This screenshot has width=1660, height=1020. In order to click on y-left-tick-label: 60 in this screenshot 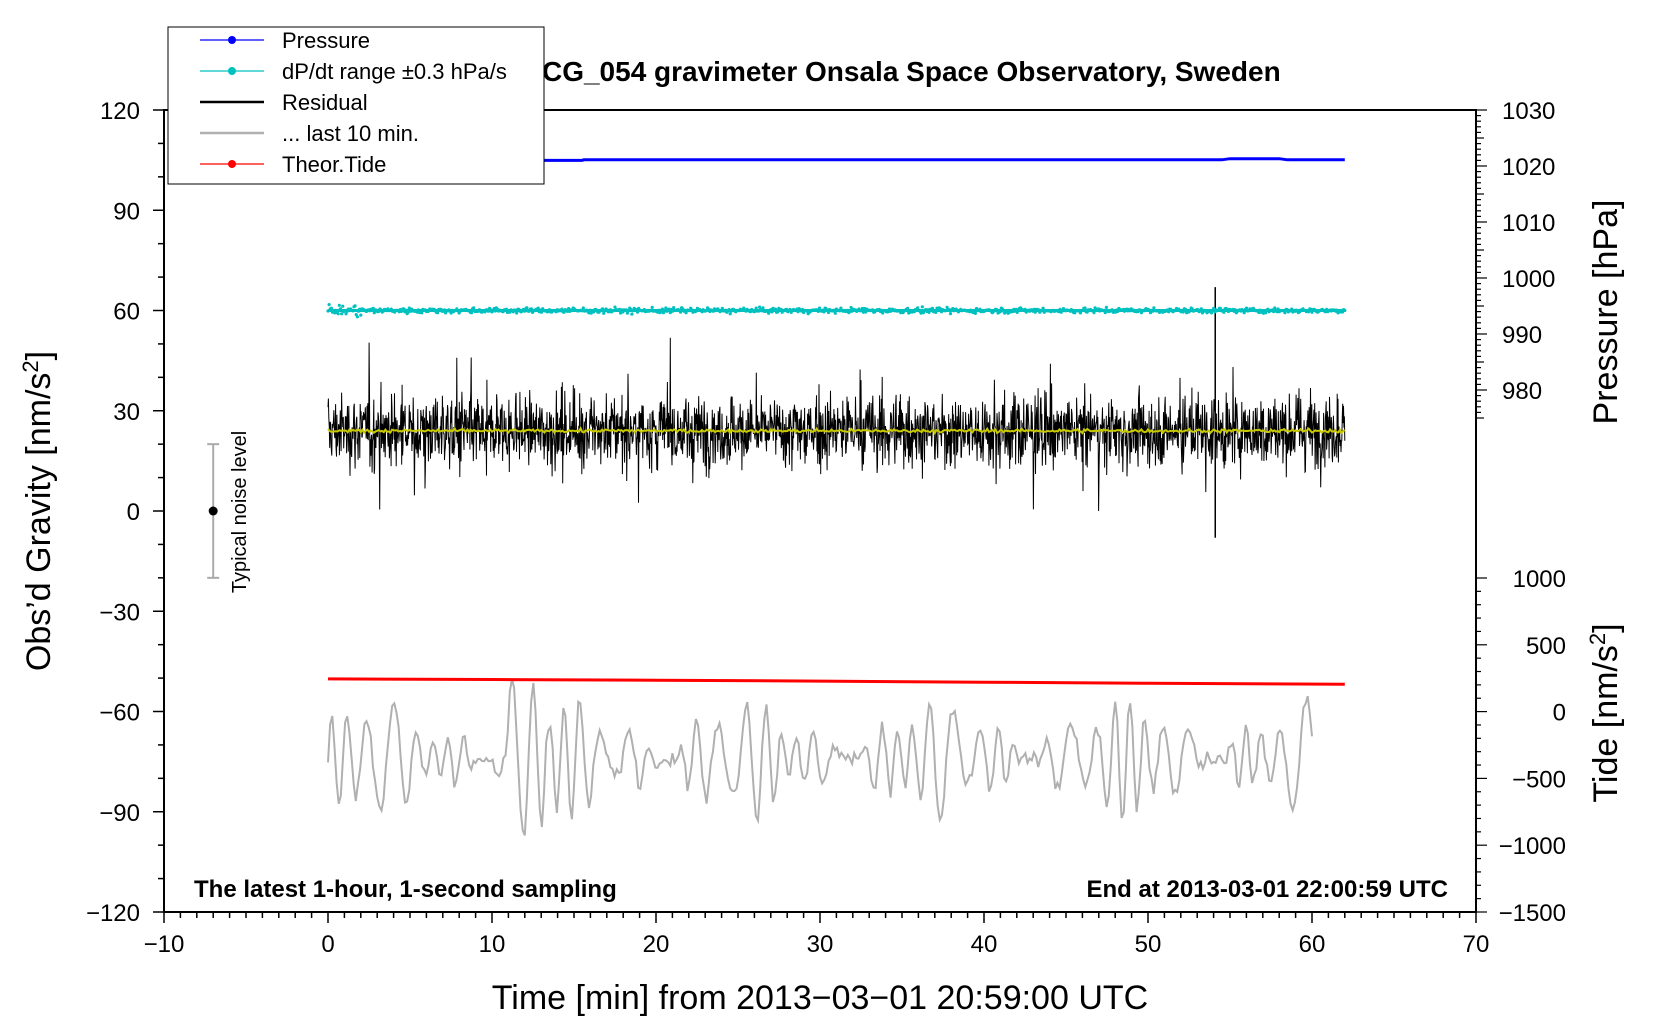, I will do `click(126, 312)`.